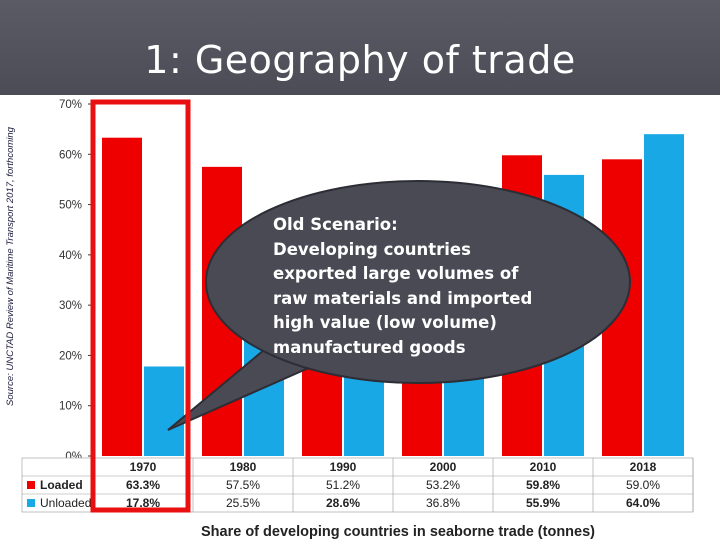 The image size is (720, 540). What do you see at coordinates (143, 485) in the screenshot?
I see `data-label: 63.3%` at bounding box center [143, 485].